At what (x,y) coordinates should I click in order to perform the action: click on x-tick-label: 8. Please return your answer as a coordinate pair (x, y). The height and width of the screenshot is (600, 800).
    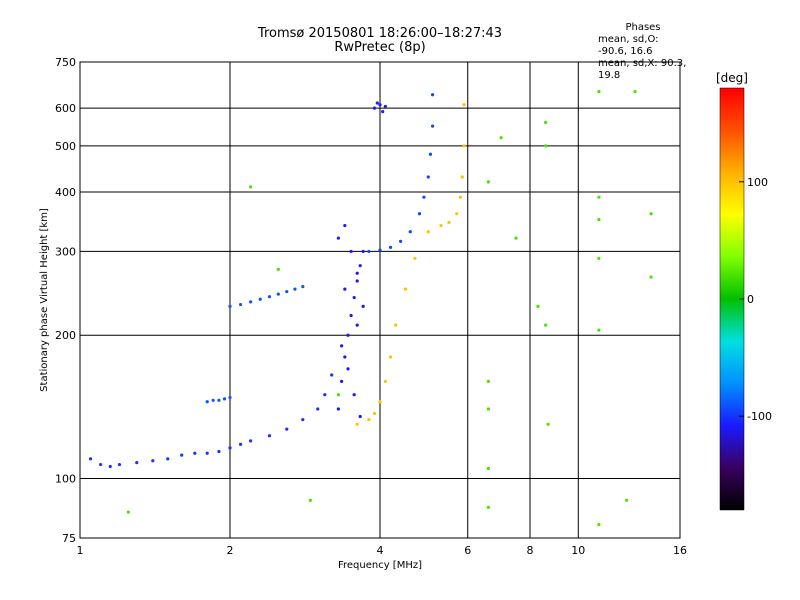
    Looking at the image, I should click on (530, 550).